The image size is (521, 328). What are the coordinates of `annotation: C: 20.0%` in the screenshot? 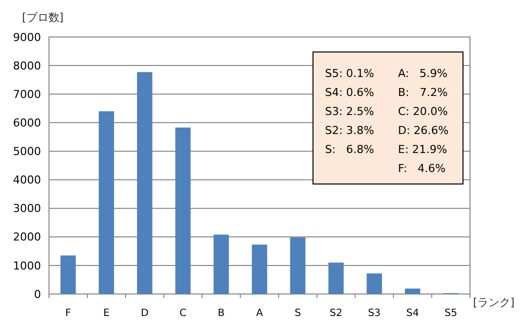 It's located at (423, 111).